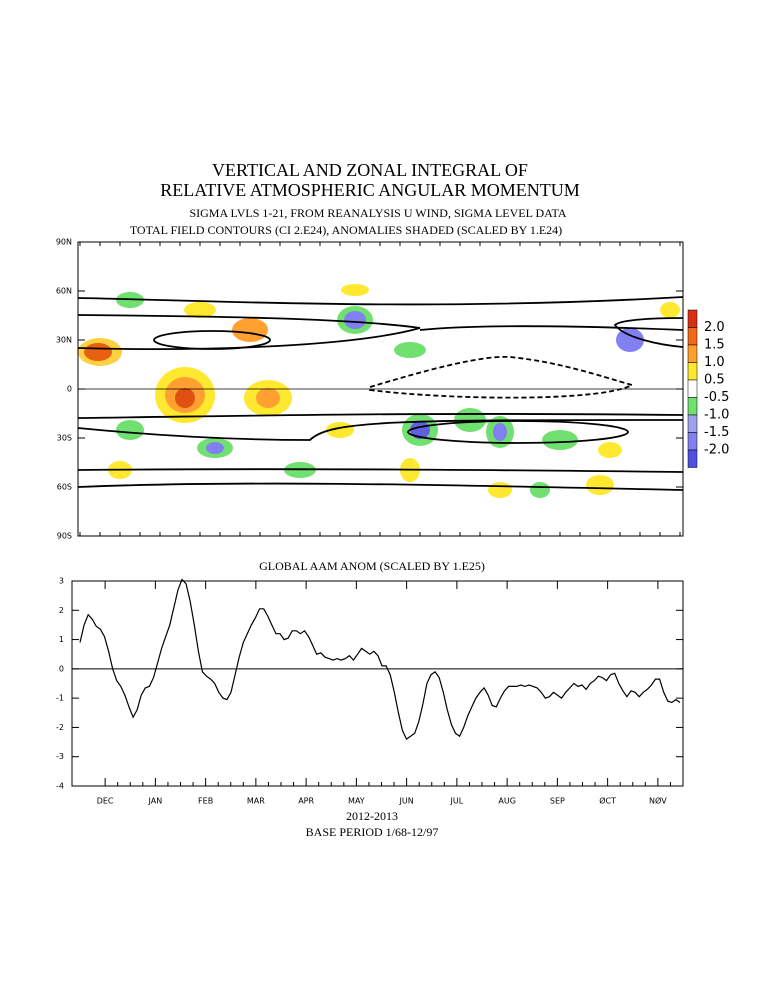  I want to click on y-tick-label: 90N, so click(64, 242).